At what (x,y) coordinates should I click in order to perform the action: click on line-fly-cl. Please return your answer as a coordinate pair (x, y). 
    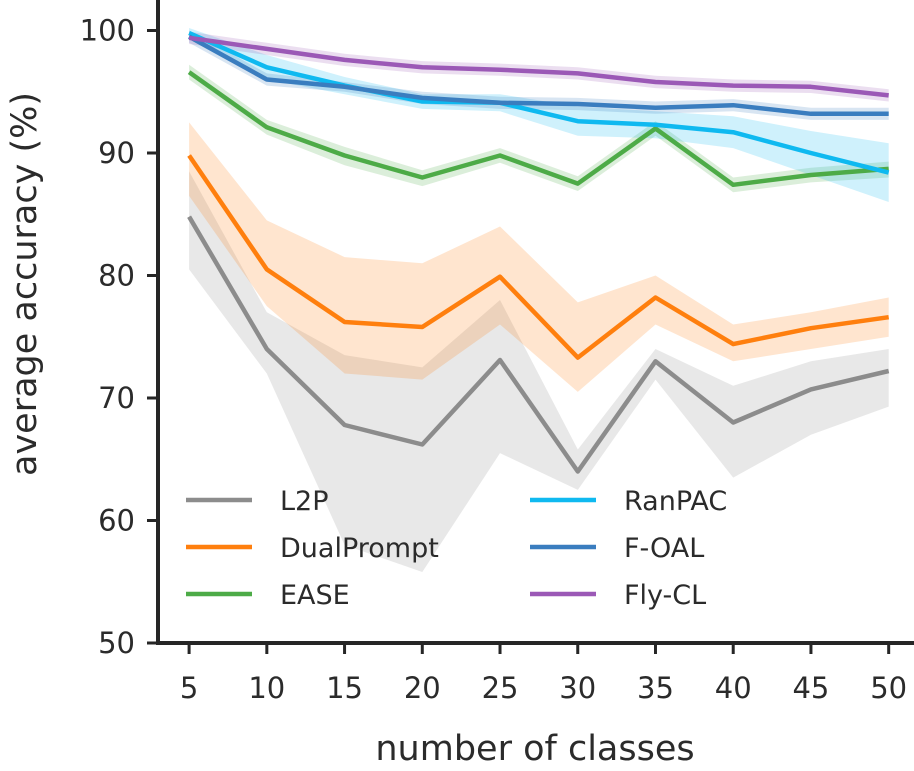
    Looking at the image, I should click on (538, 66).